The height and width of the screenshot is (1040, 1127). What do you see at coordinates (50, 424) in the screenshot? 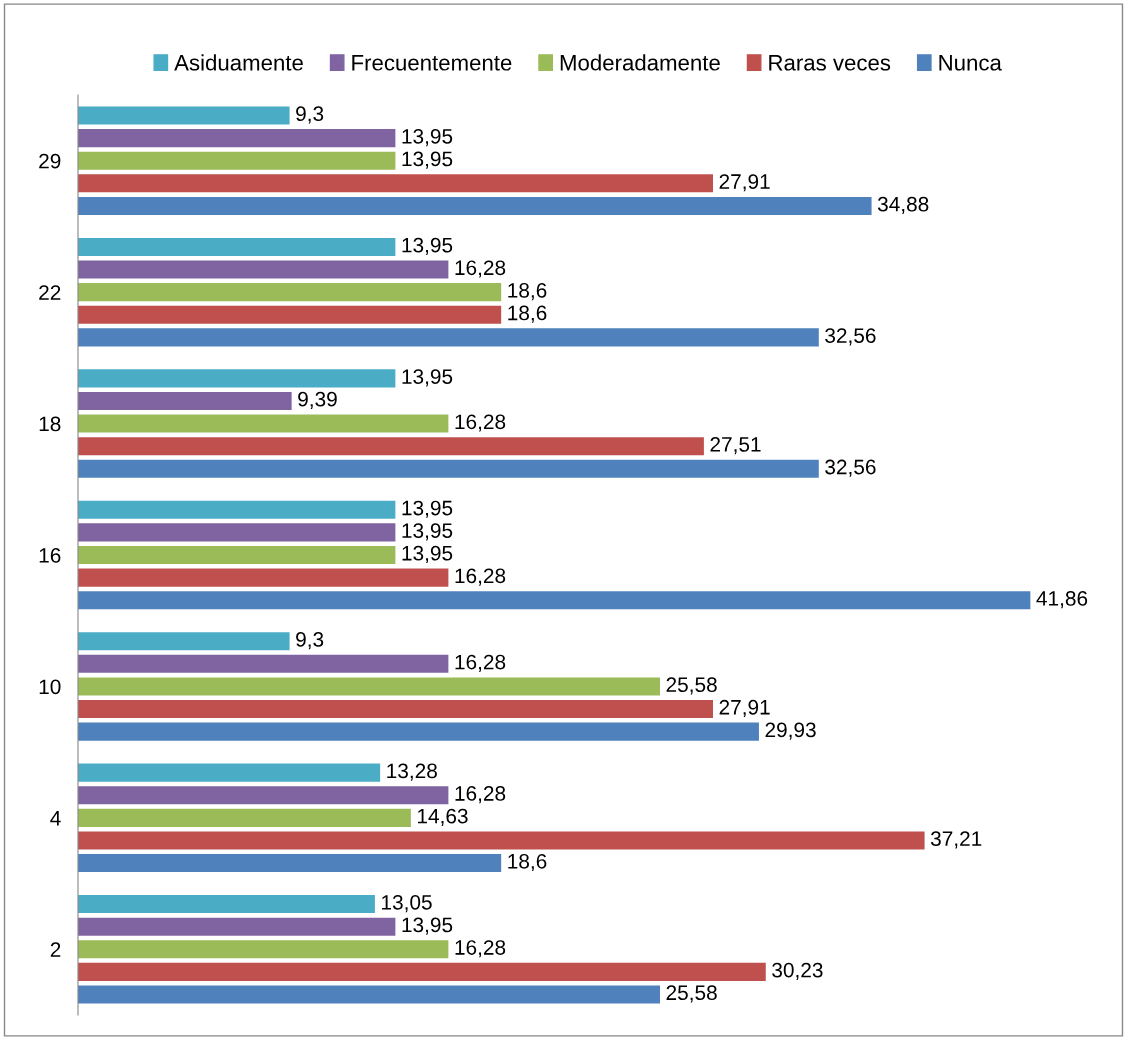
I see `y-tick-label: 18` at bounding box center [50, 424].